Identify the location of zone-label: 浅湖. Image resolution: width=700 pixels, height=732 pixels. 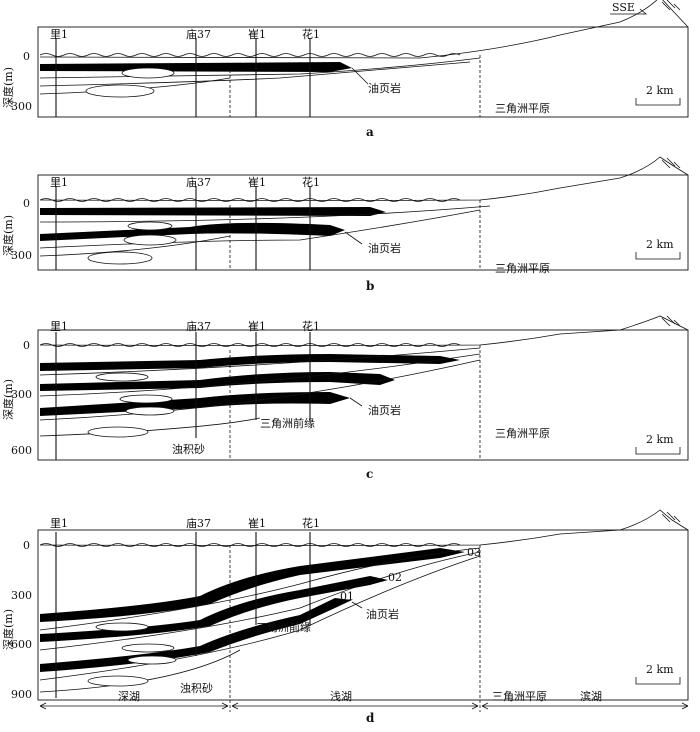
(341, 696).